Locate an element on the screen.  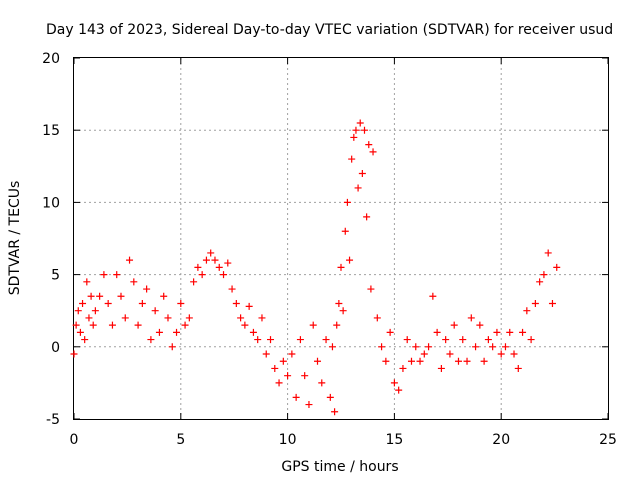
x-tick-label: 0 is located at coordinates (74, 440).